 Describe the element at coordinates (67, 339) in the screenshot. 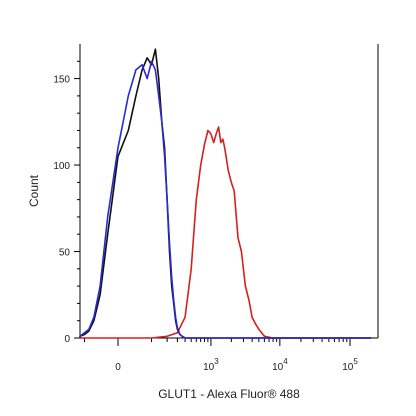

I see `y-tick-label-0: 0` at that location.